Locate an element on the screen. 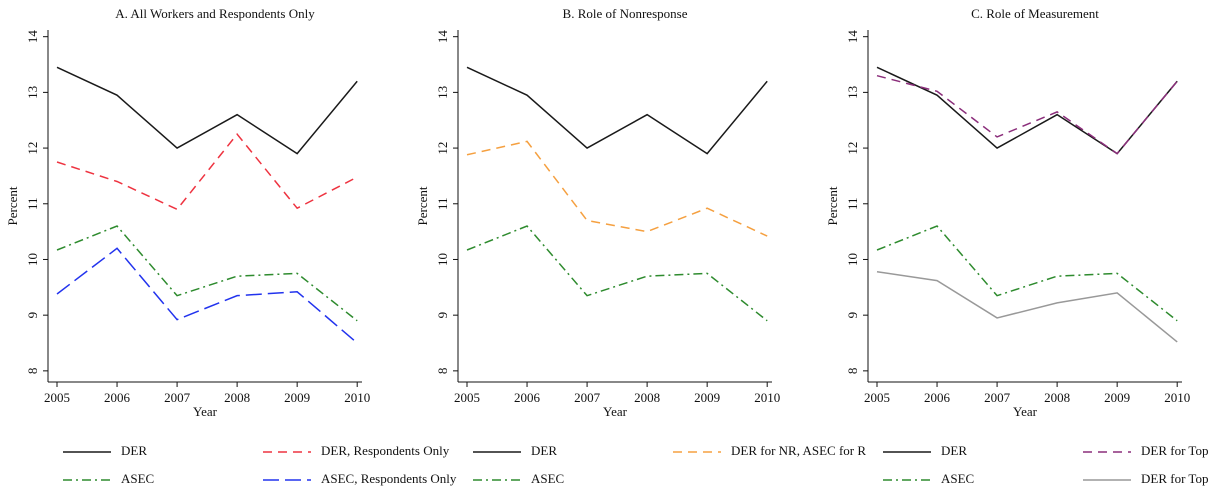  chart-title: C. Role of Measurement is located at coordinates (1035, 13).